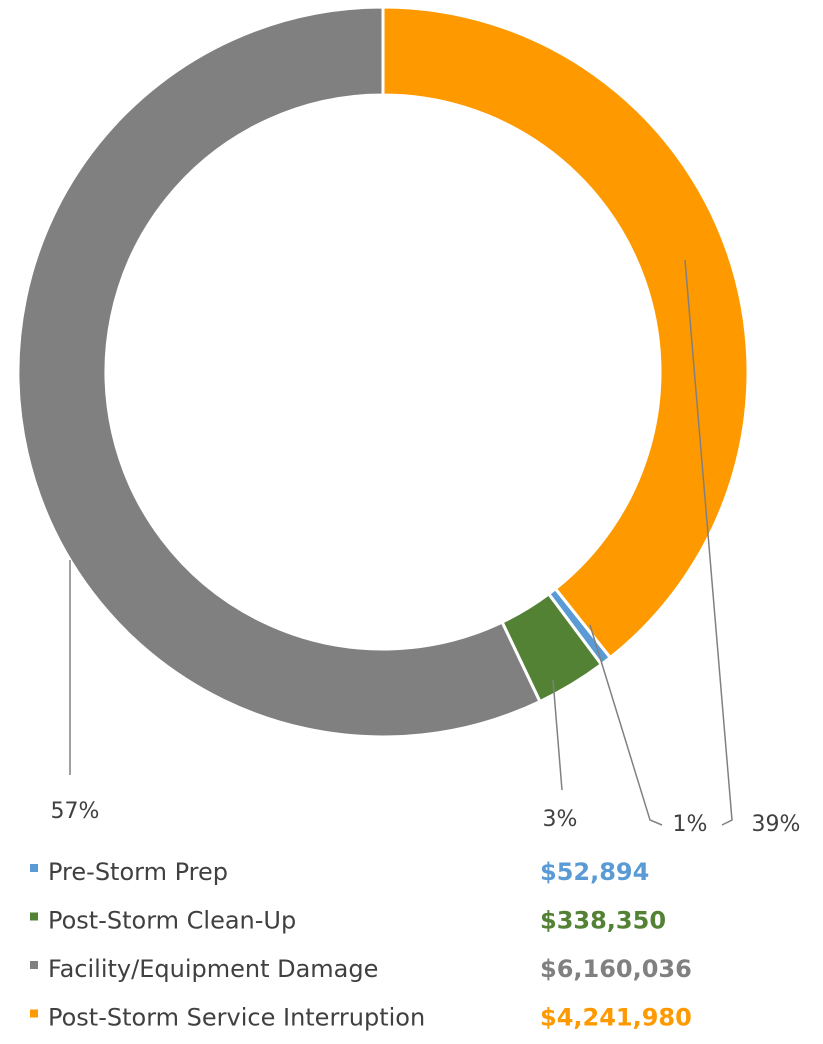 The width and height of the screenshot is (823, 1044). Describe the element at coordinates (690, 824) in the screenshot. I see `percent-label: 1%` at that location.